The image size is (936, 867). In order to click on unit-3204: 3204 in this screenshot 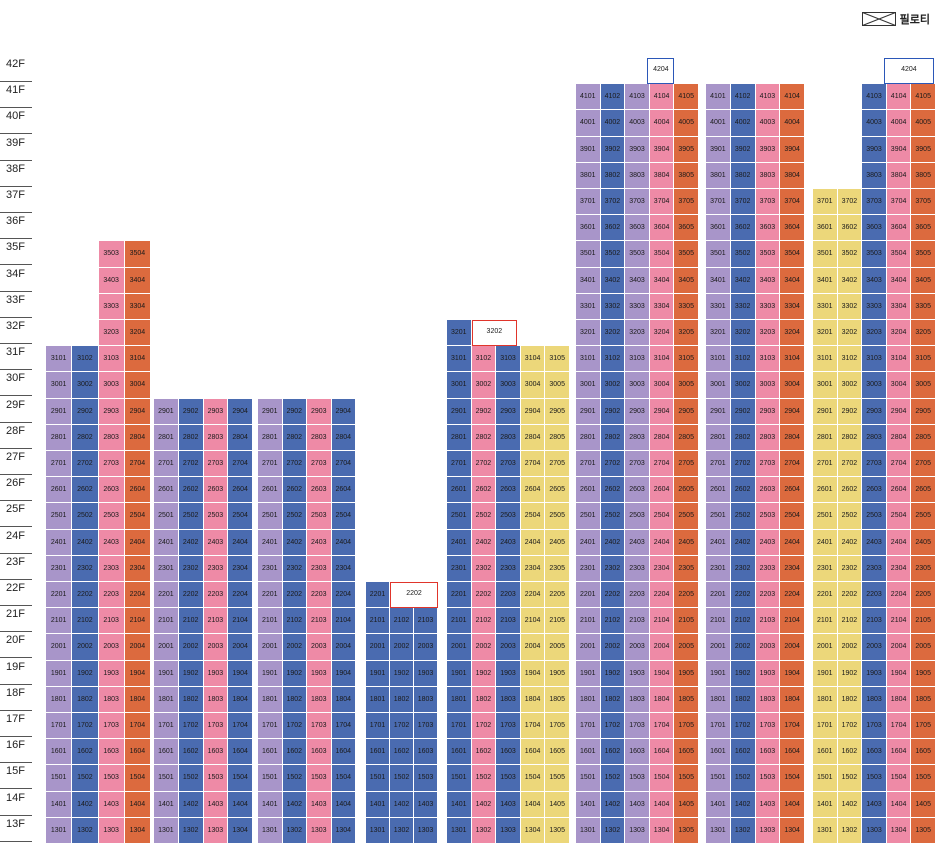, I will do `click(899, 333)`.